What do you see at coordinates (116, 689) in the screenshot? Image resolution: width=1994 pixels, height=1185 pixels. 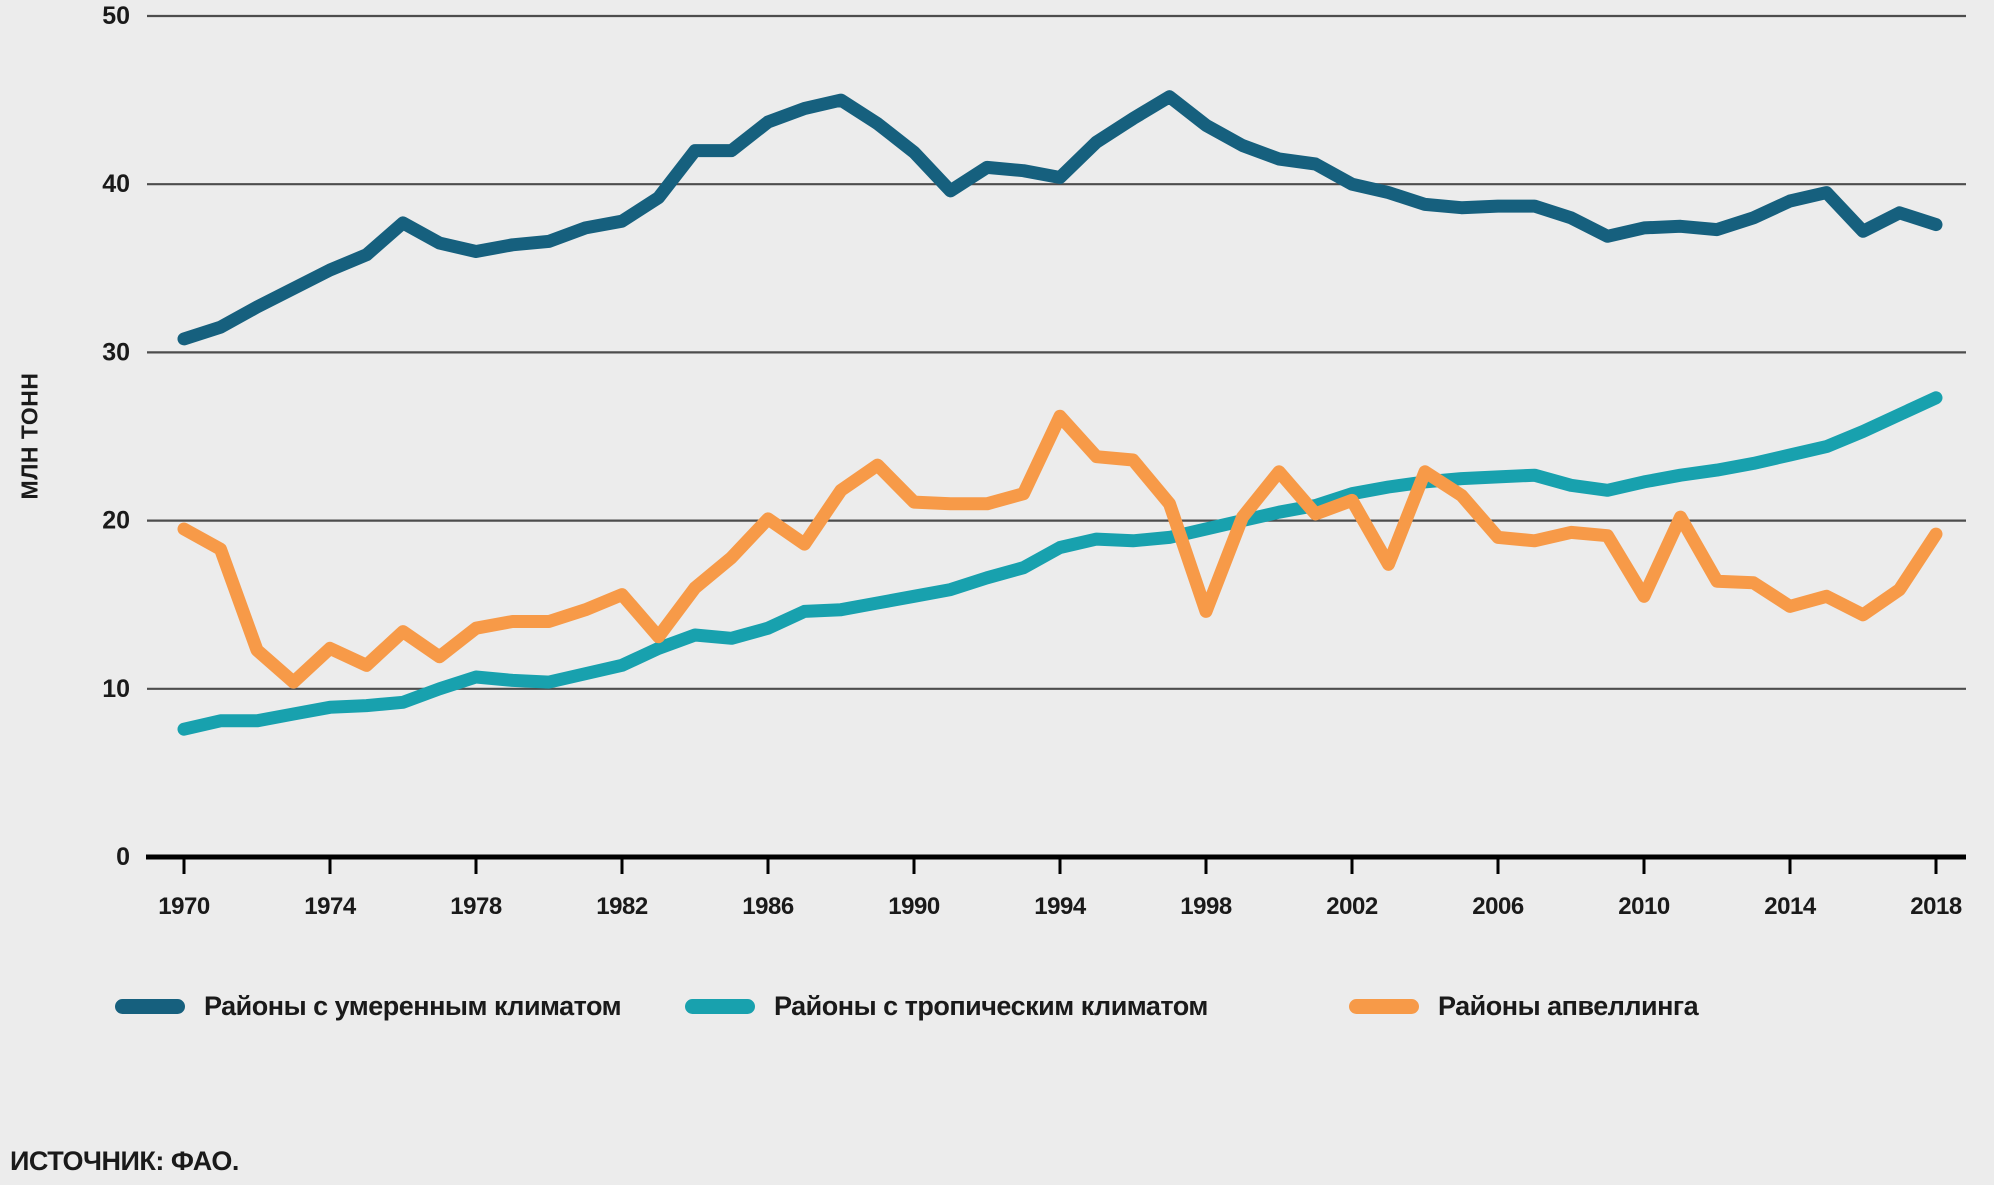 I see `y-tick-label-10: 10` at bounding box center [116, 689].